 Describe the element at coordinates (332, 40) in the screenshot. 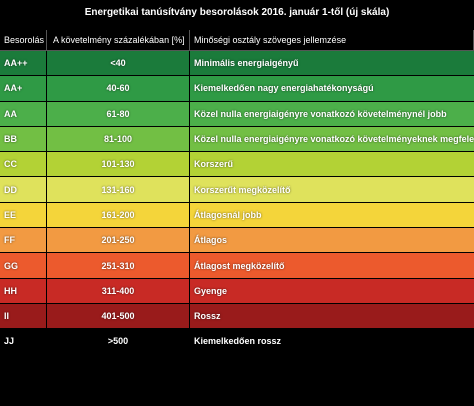

I see `header-cell: Minőségi osztály szöveges jellemzése` at that location.